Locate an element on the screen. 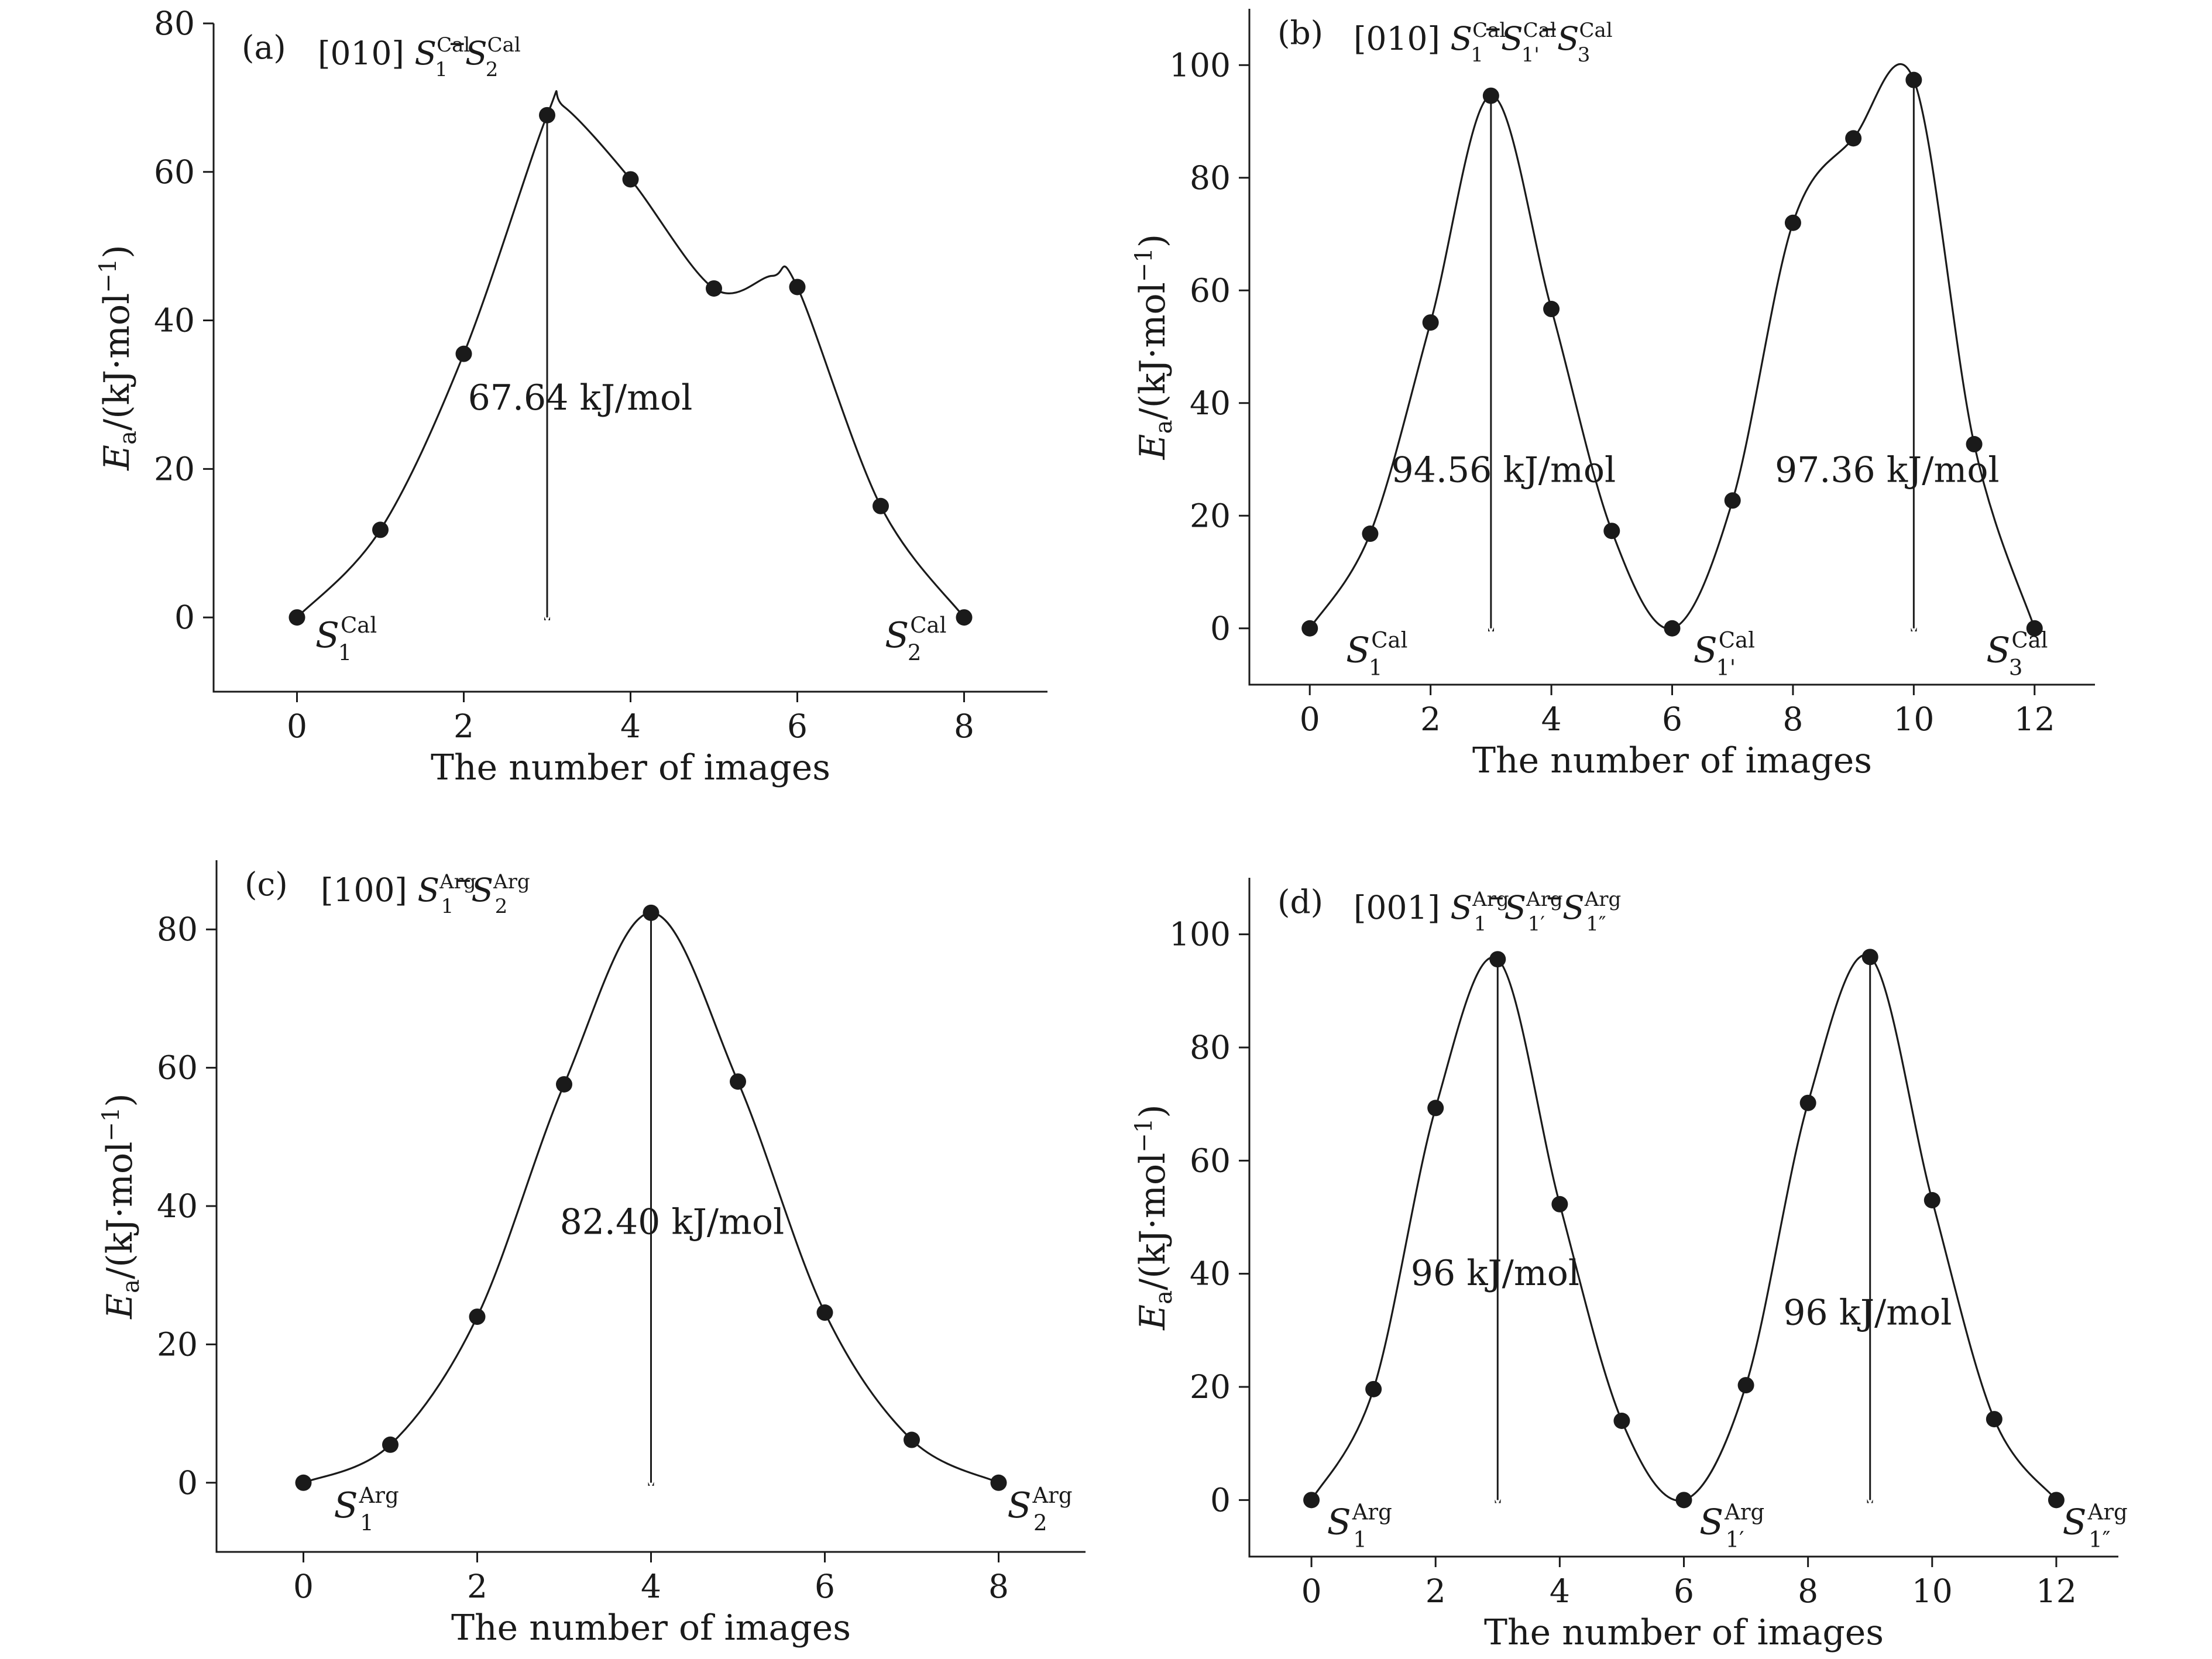  state-label: SArg 2 is located at coordinates (1039, 1509).